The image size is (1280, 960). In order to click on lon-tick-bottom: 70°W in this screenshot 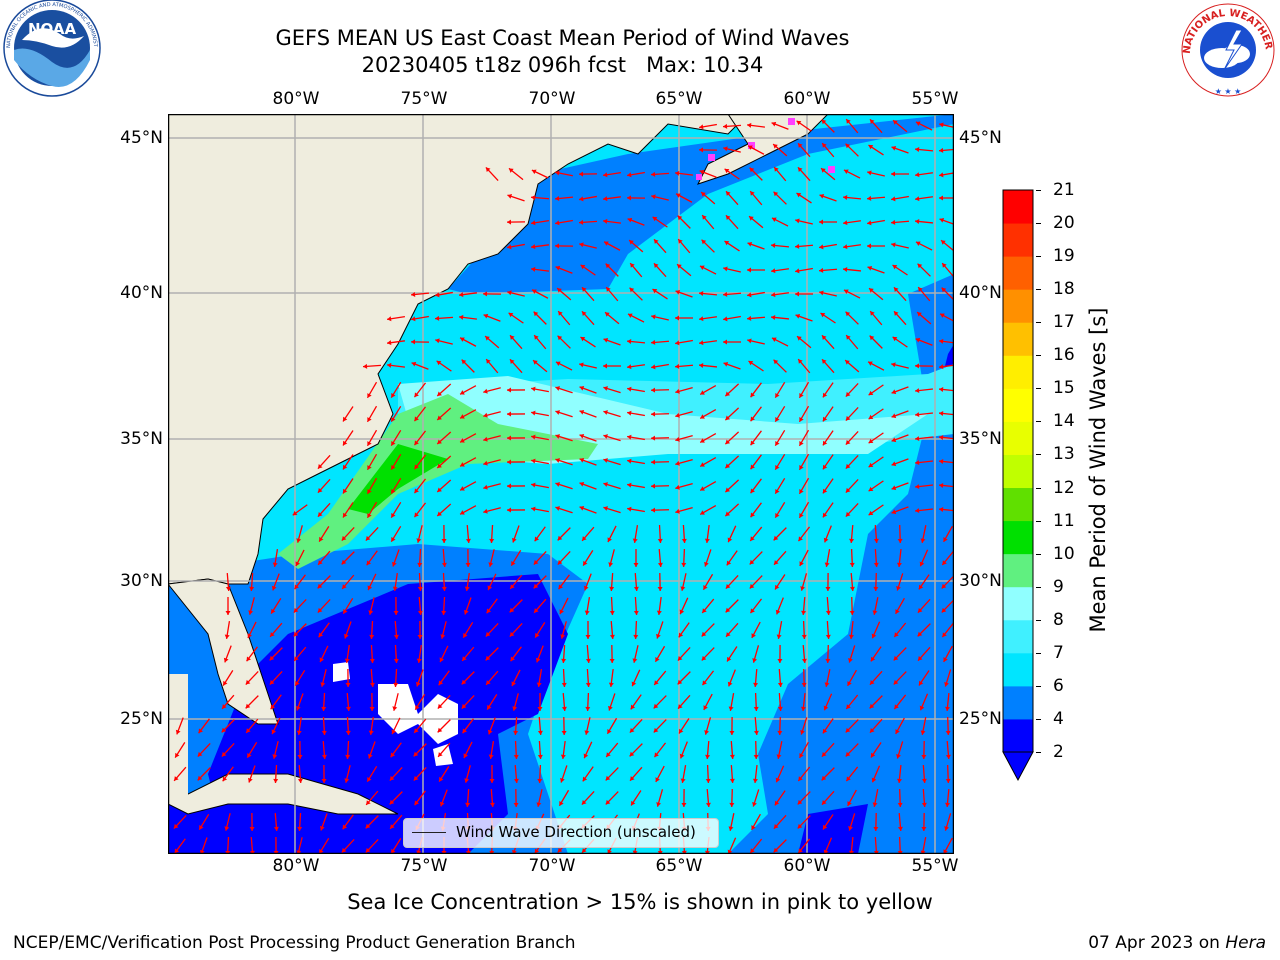, I will do `click(552, 866)`.